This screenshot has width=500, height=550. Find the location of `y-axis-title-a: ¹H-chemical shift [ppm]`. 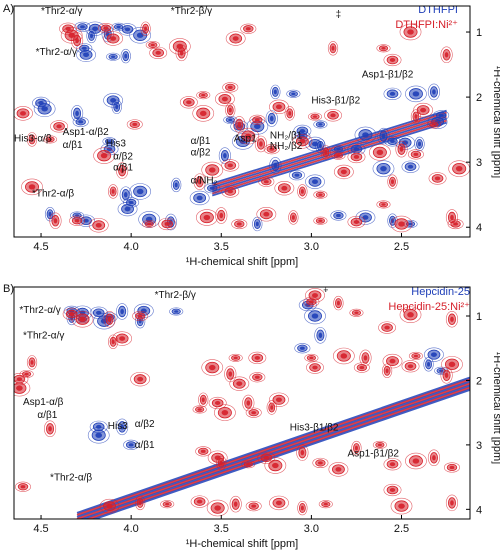

y-axis-title-a: ¹H-chemical shift [ppm] is located at coordinates (495, 122).